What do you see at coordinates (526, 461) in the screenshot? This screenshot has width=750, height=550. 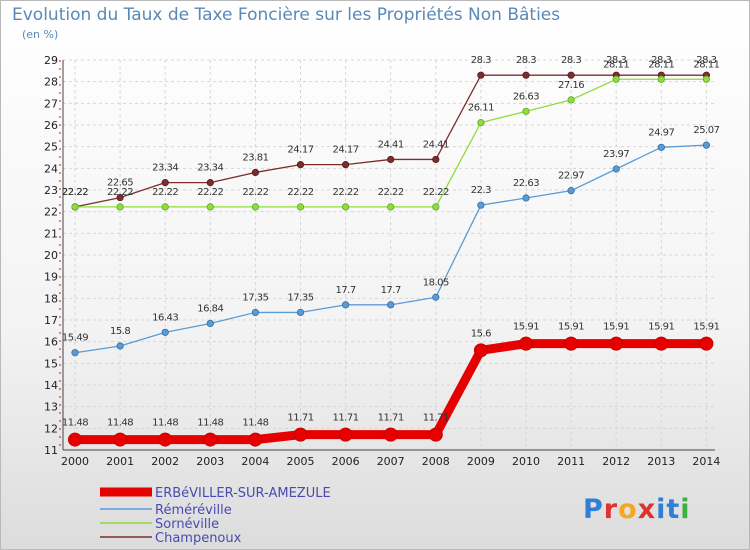 I see `x-tick-label: 2010` at bounding box center [526, 461].